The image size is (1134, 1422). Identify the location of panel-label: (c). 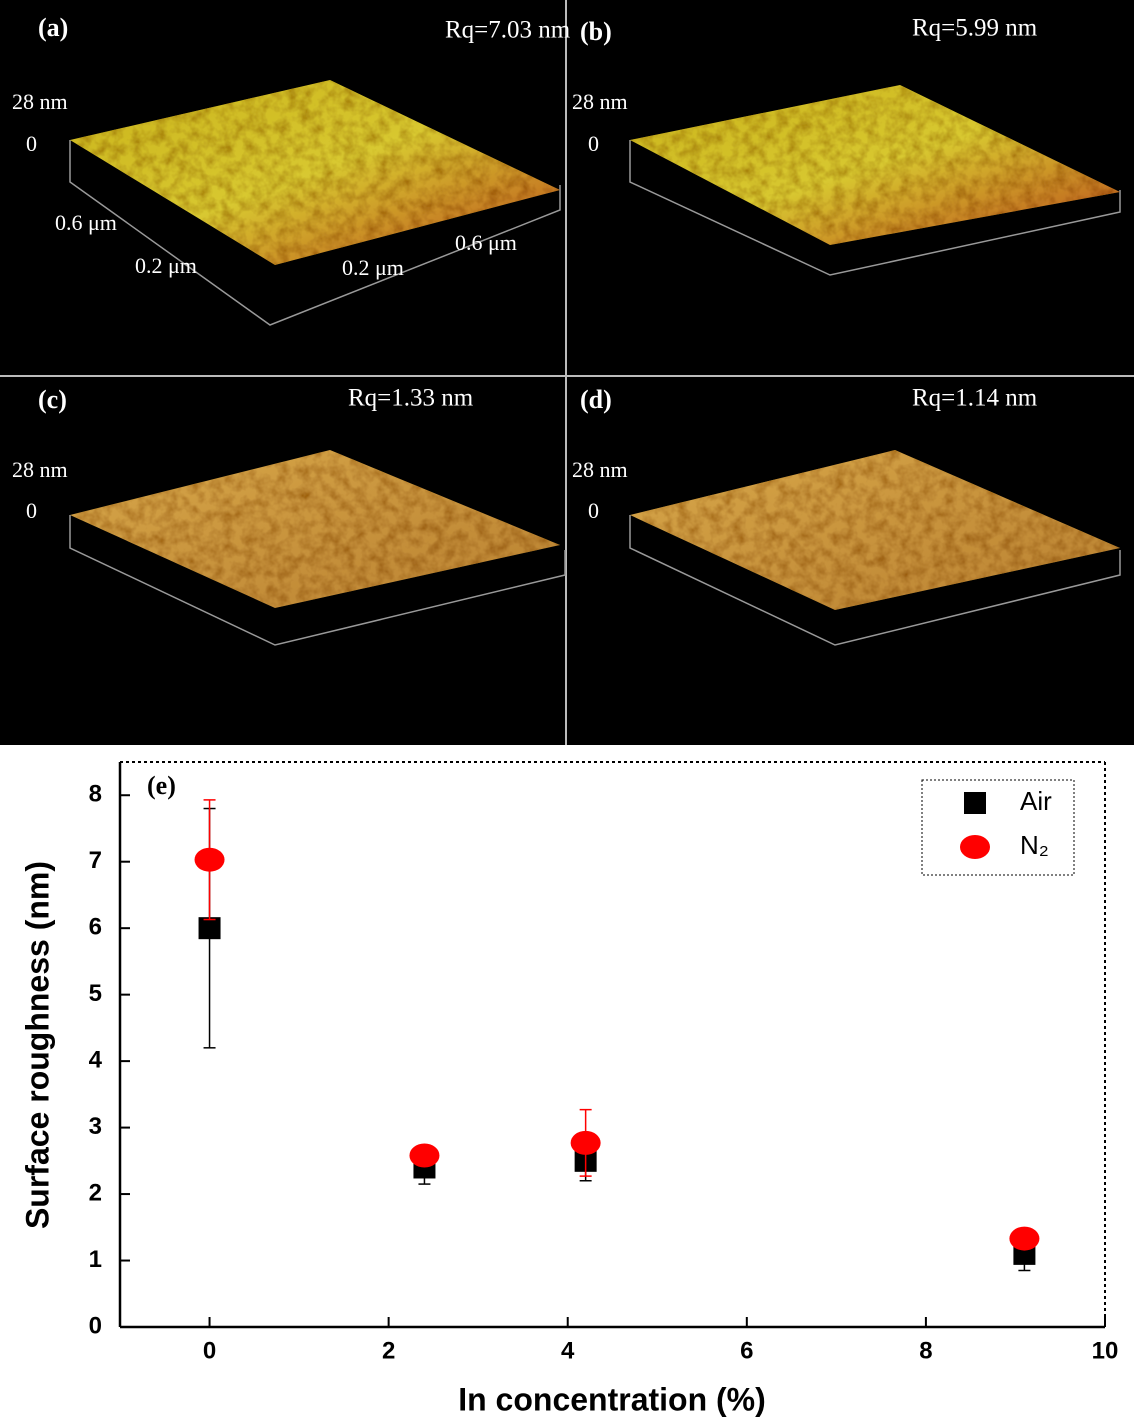
(52, 399).